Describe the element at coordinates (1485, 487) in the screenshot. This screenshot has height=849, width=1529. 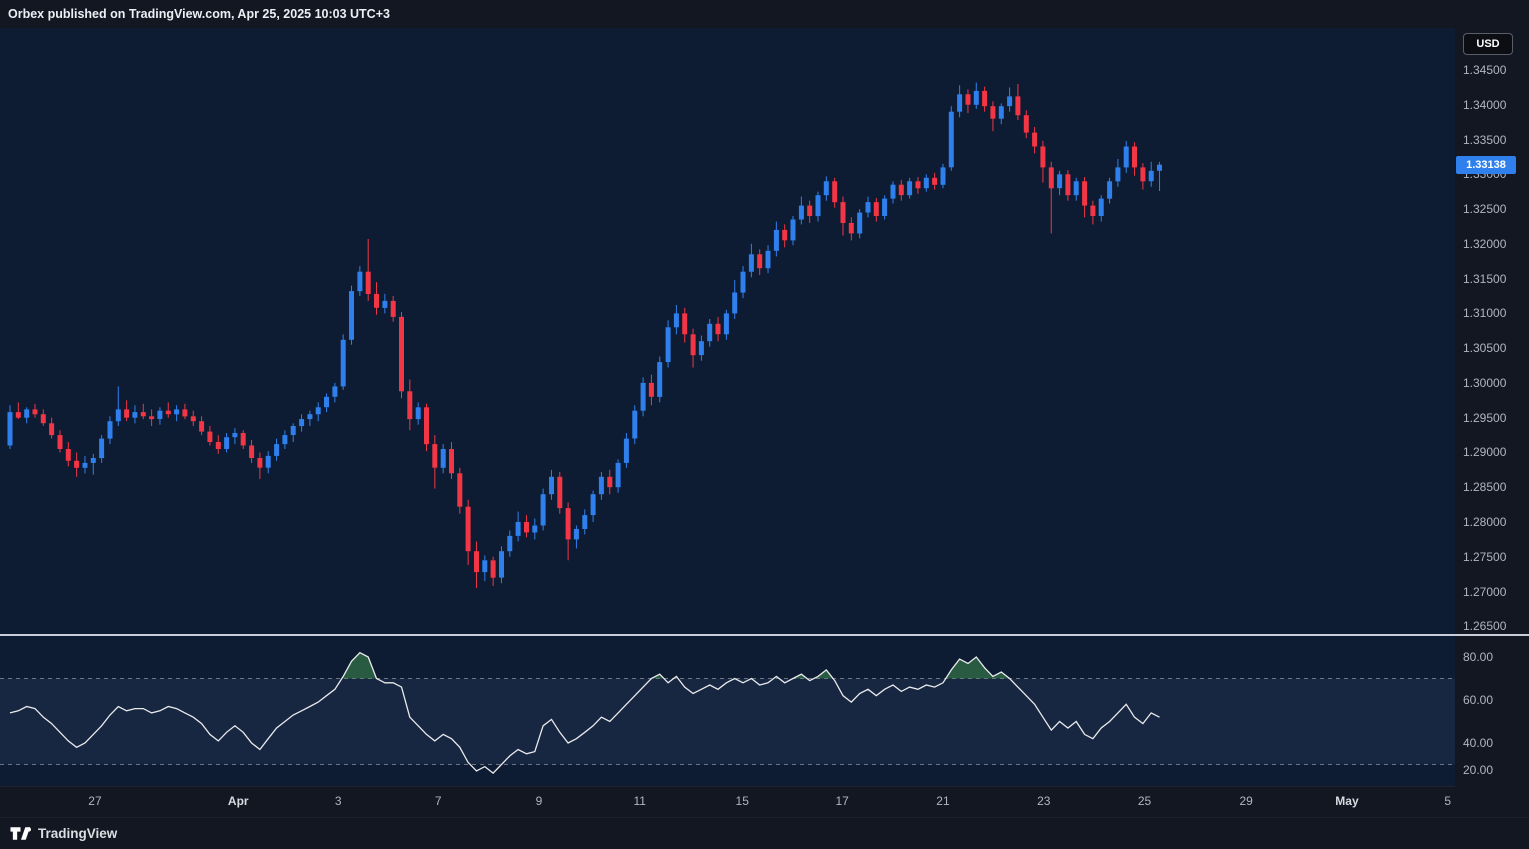
I see `price-tick-label: 1.28500` at that location.